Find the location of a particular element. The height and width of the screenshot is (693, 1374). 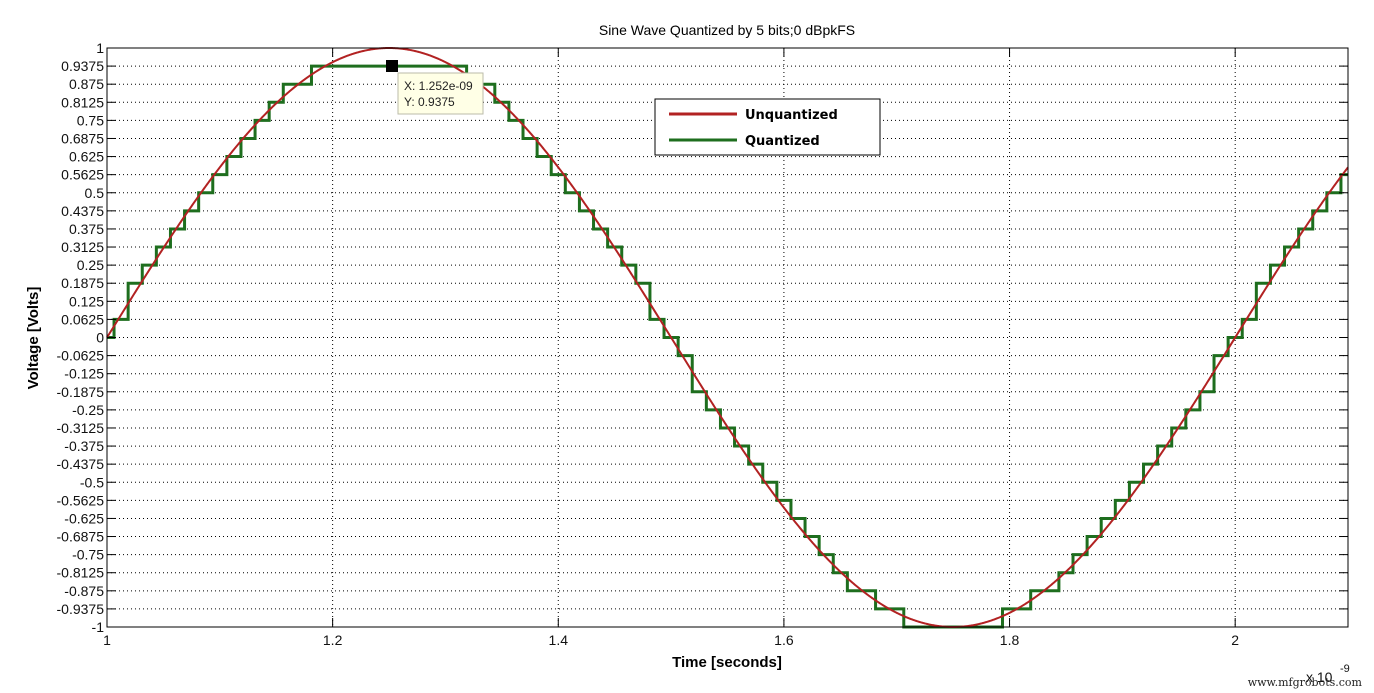

y-tick-label: 0.5 is located at coordinates (95, 193).